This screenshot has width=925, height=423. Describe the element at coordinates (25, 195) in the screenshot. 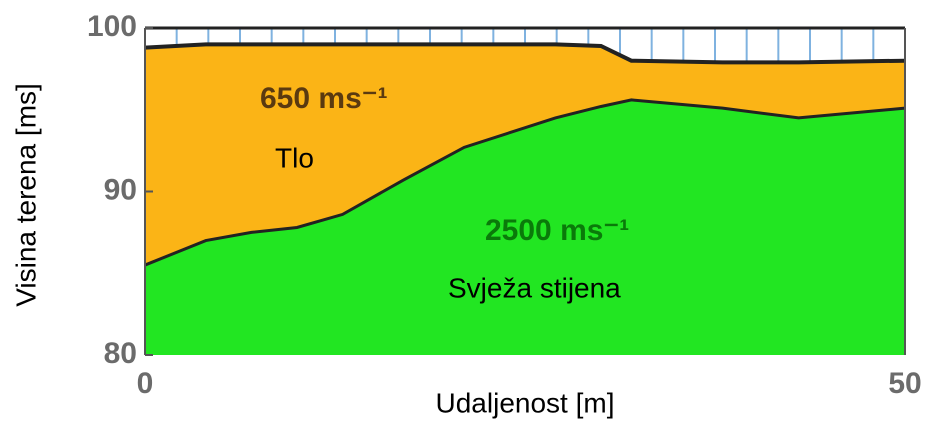

I see `y-axis-label: Visina terena [ms]` at that location.